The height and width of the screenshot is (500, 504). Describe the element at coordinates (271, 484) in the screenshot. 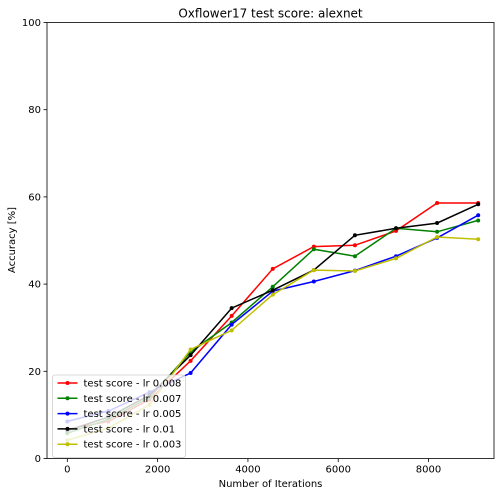

I see `x-axis-label: Number of Iterations` at that location.